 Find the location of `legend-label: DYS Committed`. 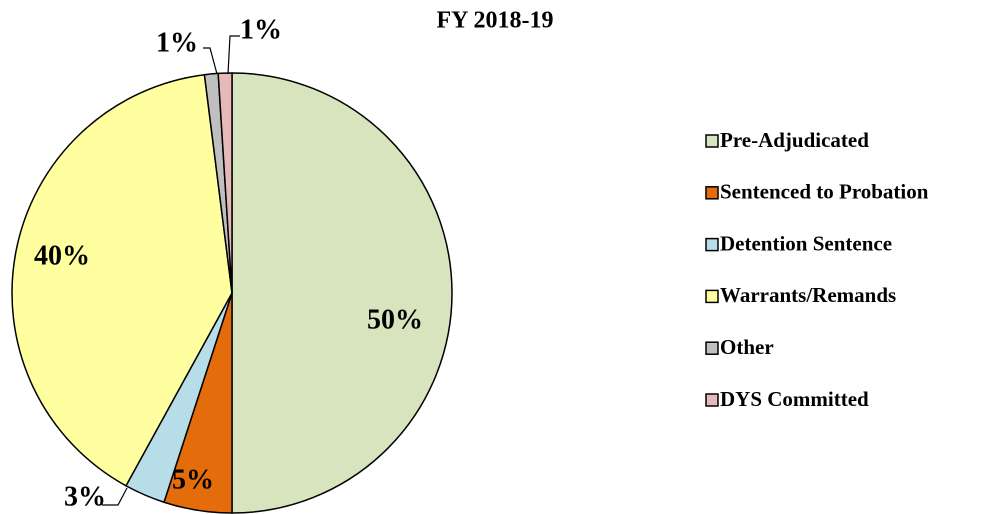

legend-label: DYS Committed is located at coordinates (794, 399).